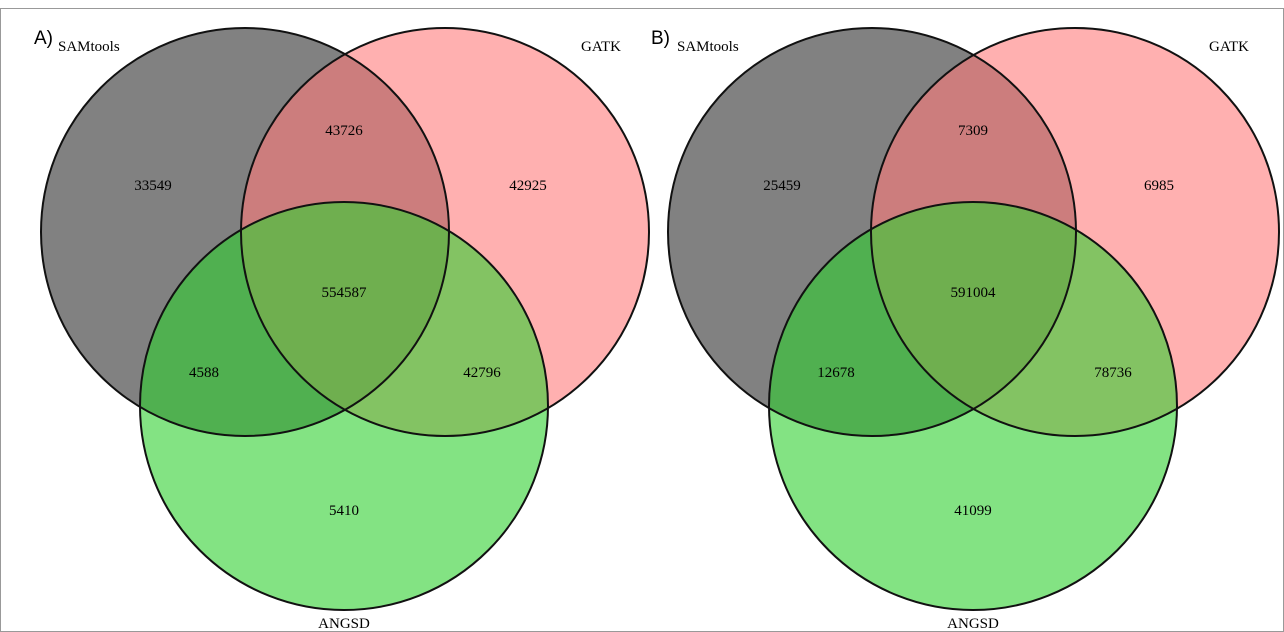  What do you see at coordinates (708, 47) in the screenshot?
I see `panel-b-samtools-label: SAMtools` at bounding box center [708, 47].